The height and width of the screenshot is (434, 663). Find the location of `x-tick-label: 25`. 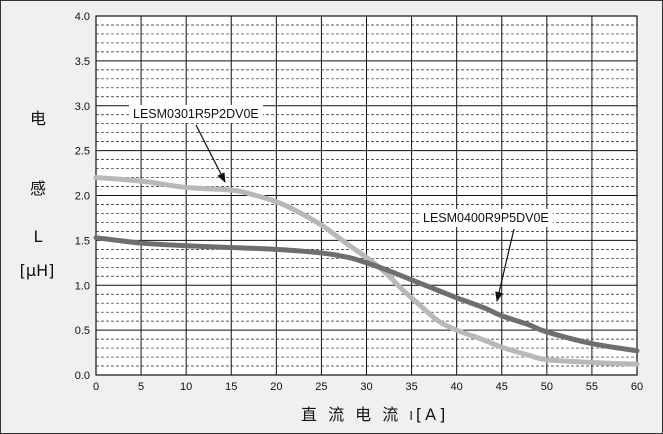

x-tick-label: 25 is located at coordinates (321, 387).